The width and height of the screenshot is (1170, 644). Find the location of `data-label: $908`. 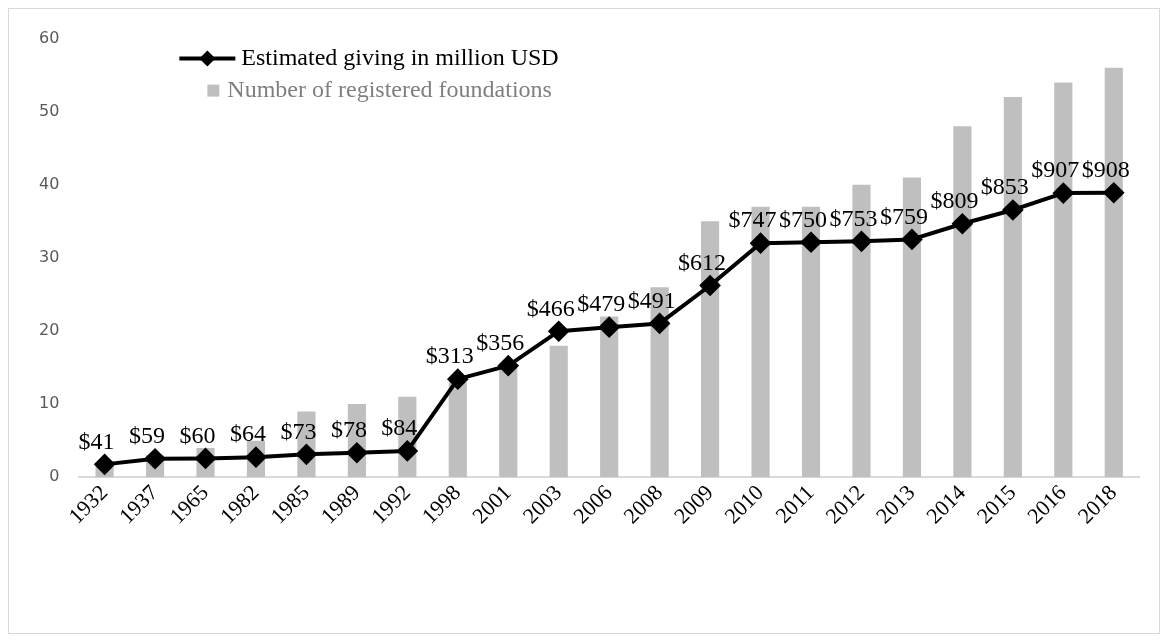

data-label: $908 is located at coordinates (1105, 169).